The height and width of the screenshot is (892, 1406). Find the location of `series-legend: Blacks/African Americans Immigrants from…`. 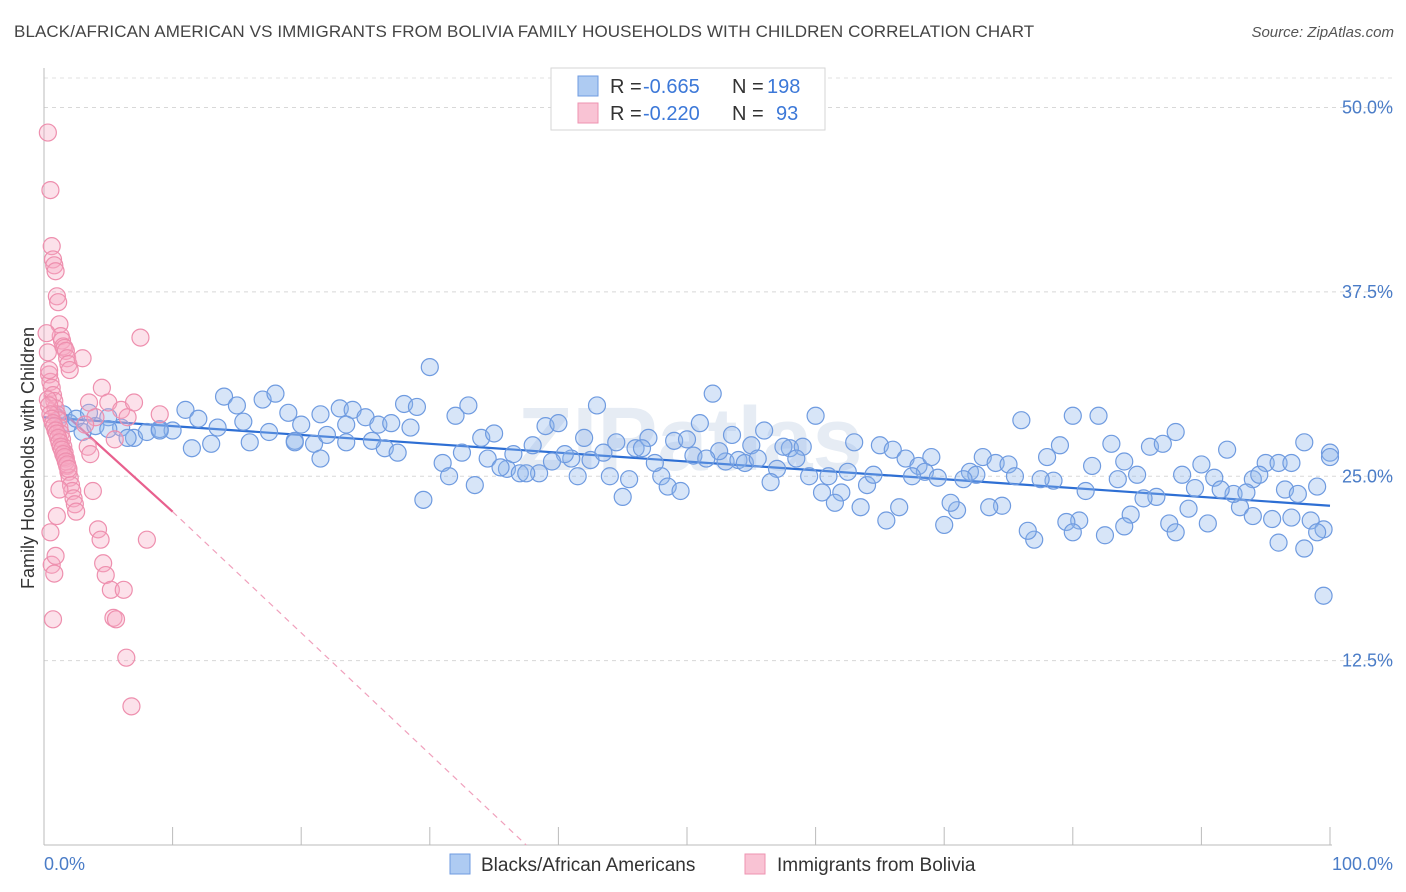

series-legend: Blacks/African Americans Immigrants from… is located at coordinates (712, 864).